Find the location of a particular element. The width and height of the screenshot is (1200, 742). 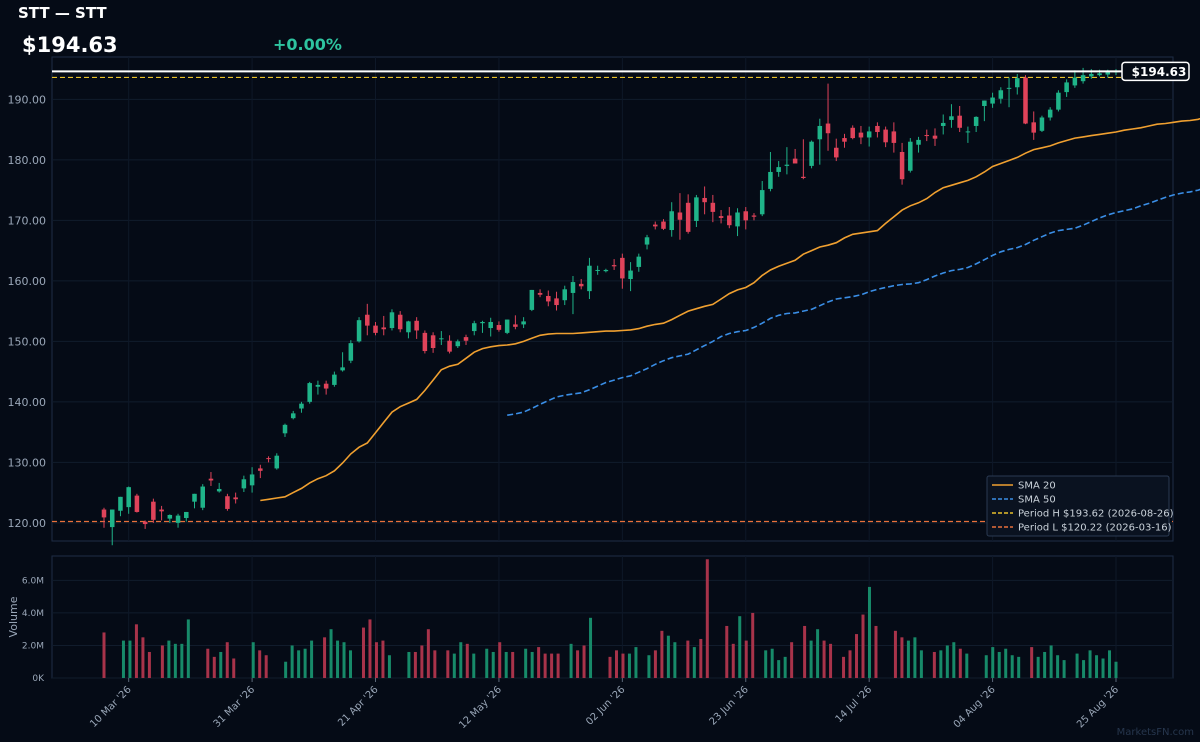

legend-label: SMA 50 is located at coordinates (1037, 500).